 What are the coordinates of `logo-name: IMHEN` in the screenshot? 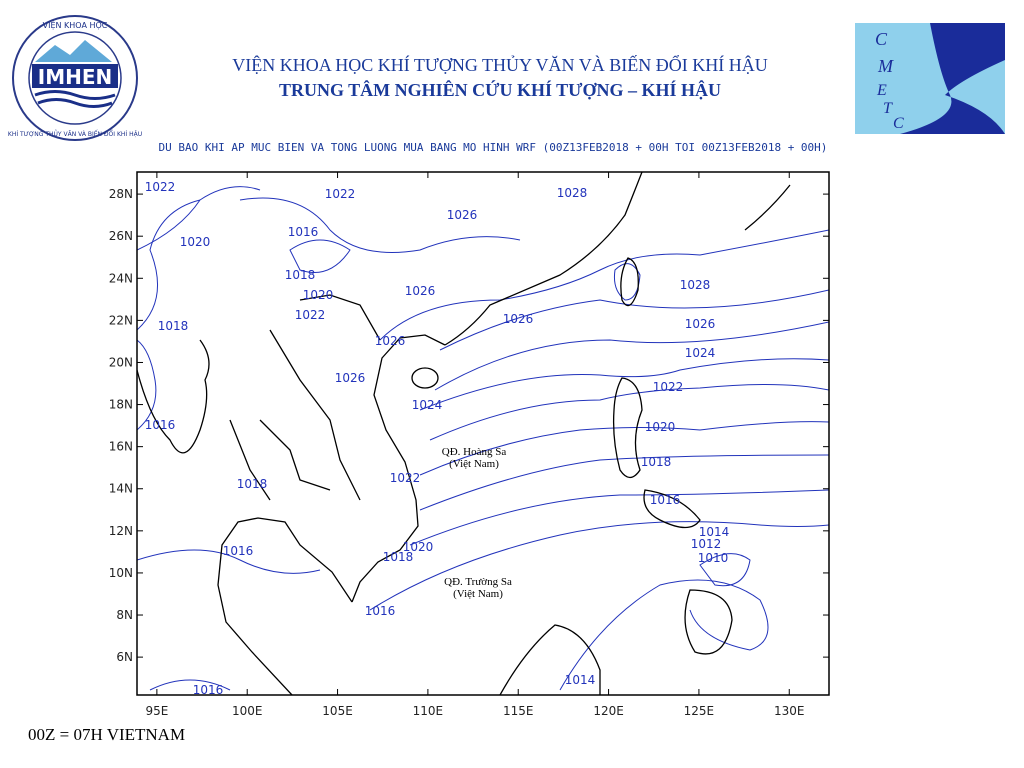 It's located at (75, 77).